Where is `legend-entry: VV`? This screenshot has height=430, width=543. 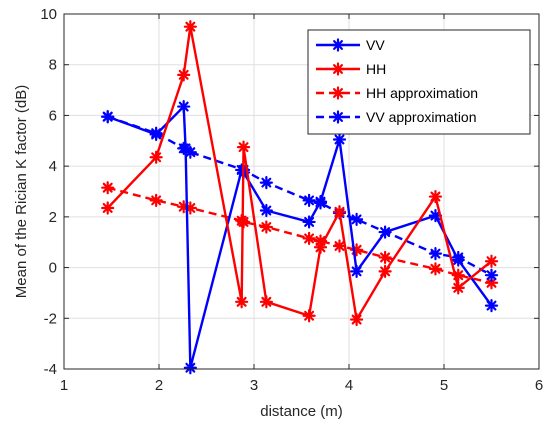
legend-entry: VV is located at coordinates (350, 45).